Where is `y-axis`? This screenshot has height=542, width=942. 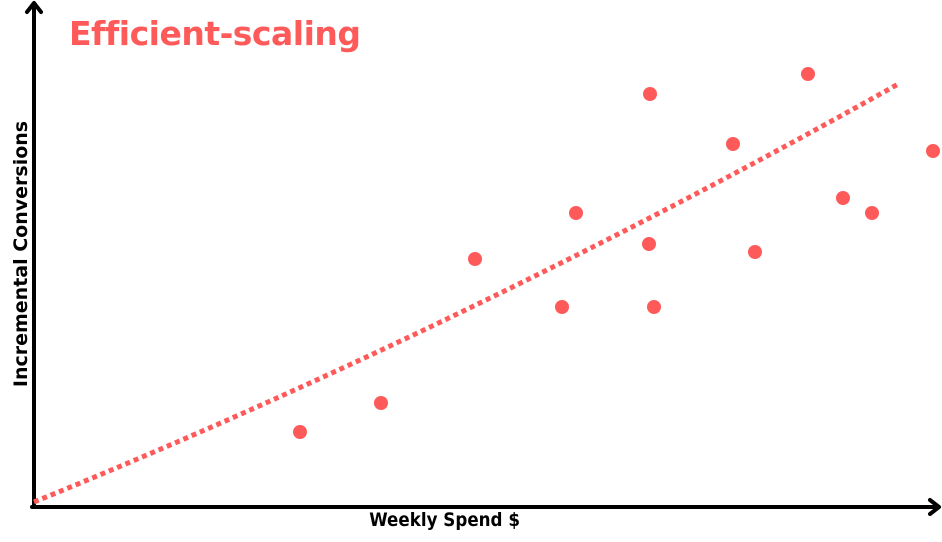
y-axis is located at coordinates (34, 255).